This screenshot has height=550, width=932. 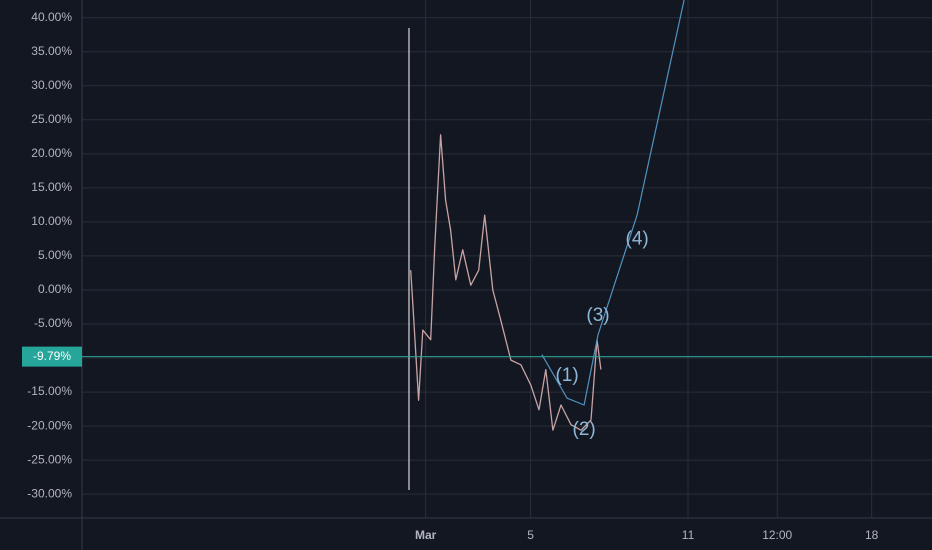 I want to click on x-tick-label: 5, so click(x=530, y=535).